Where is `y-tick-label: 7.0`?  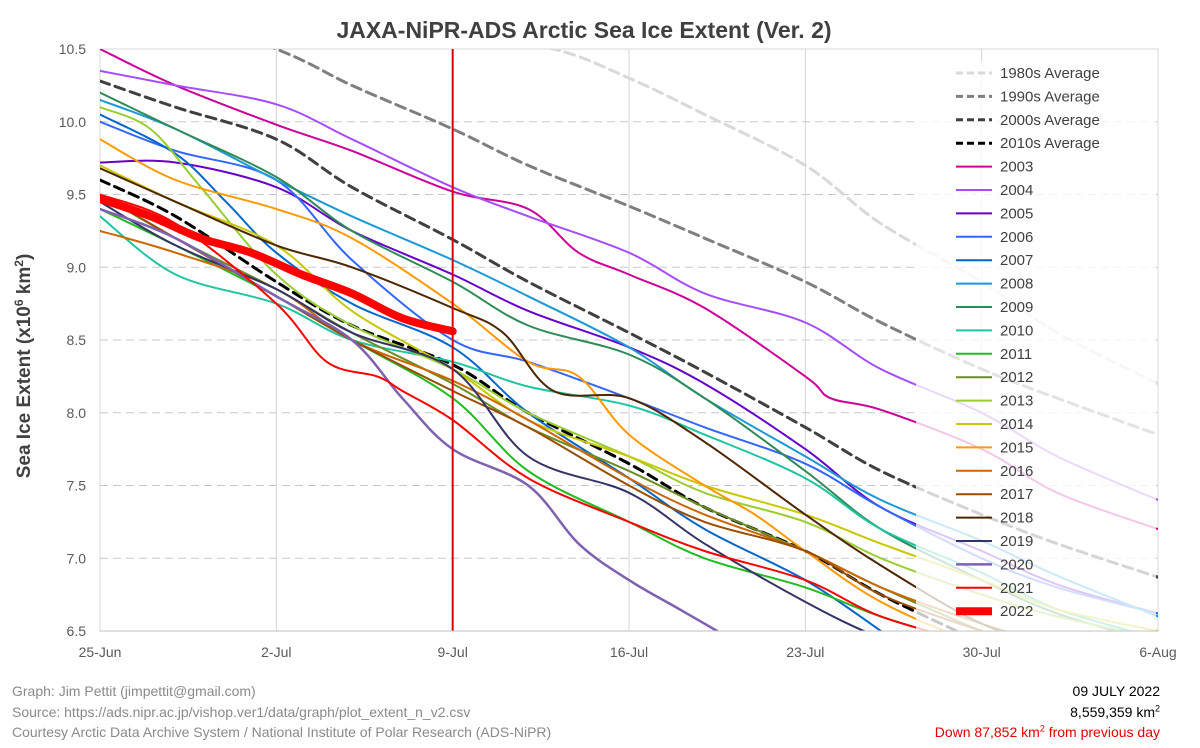
y-tick-label: 7.0 is located at coordinates (77, 558).